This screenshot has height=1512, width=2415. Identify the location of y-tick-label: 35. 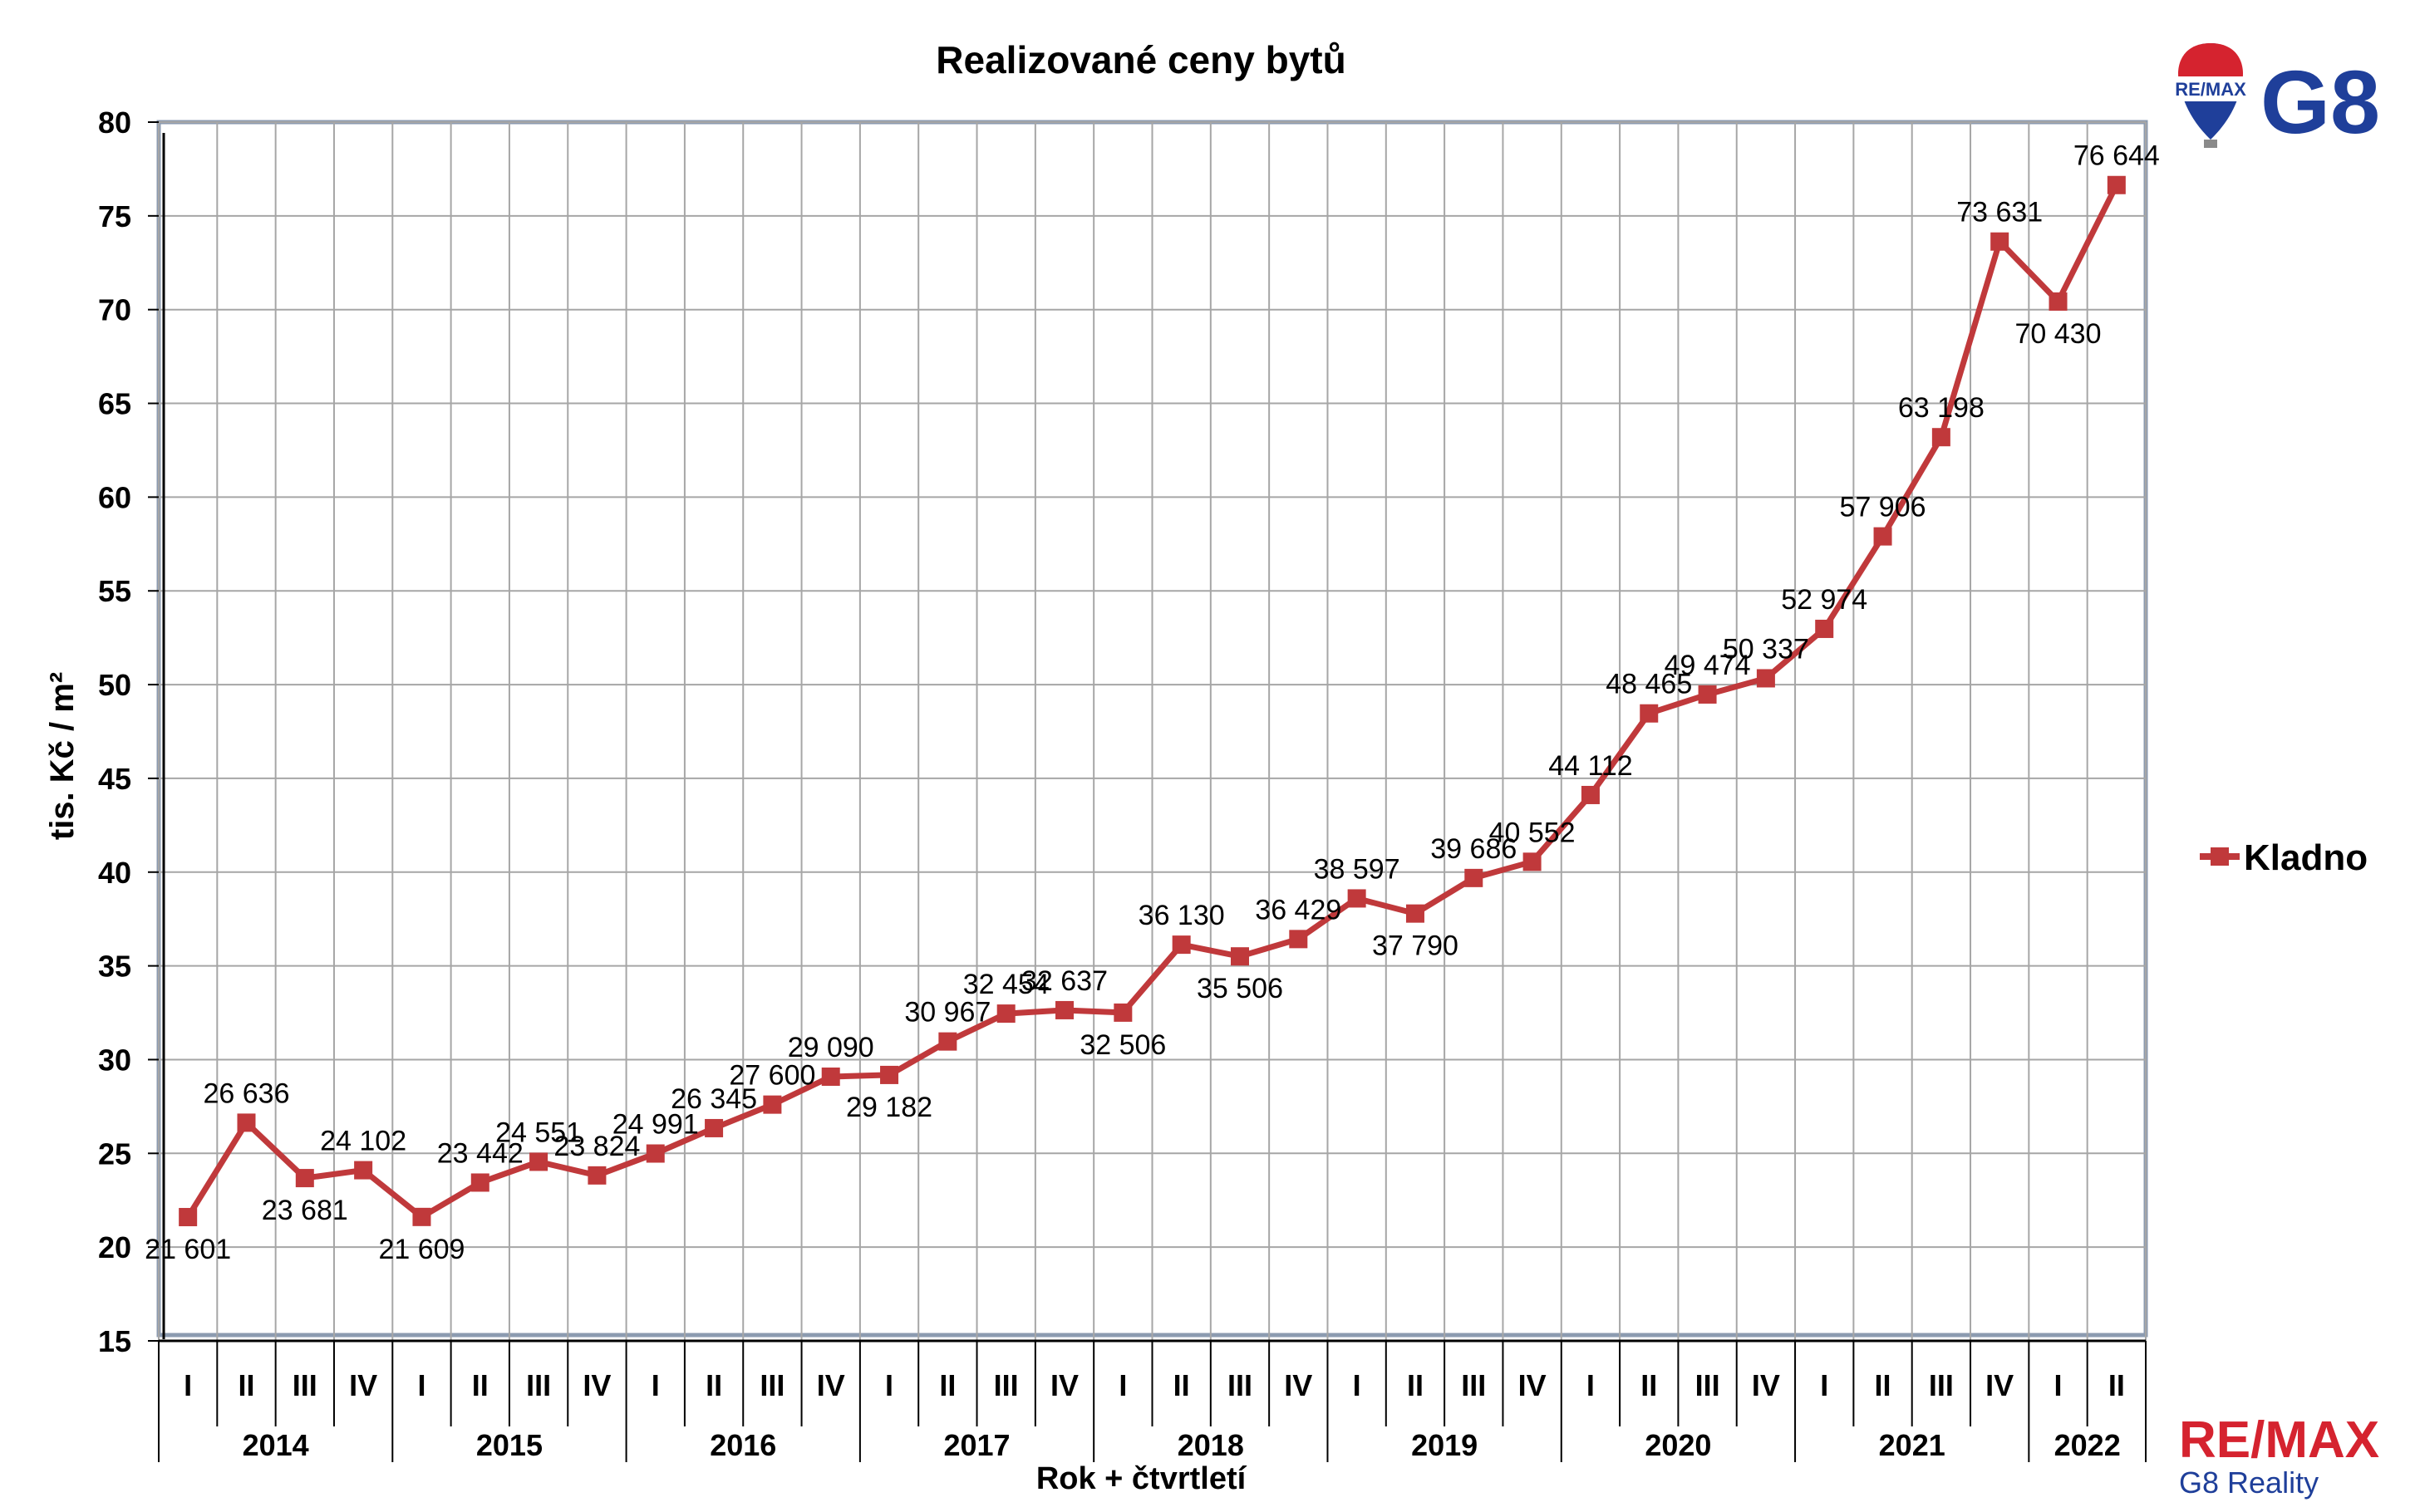
(114, 967).